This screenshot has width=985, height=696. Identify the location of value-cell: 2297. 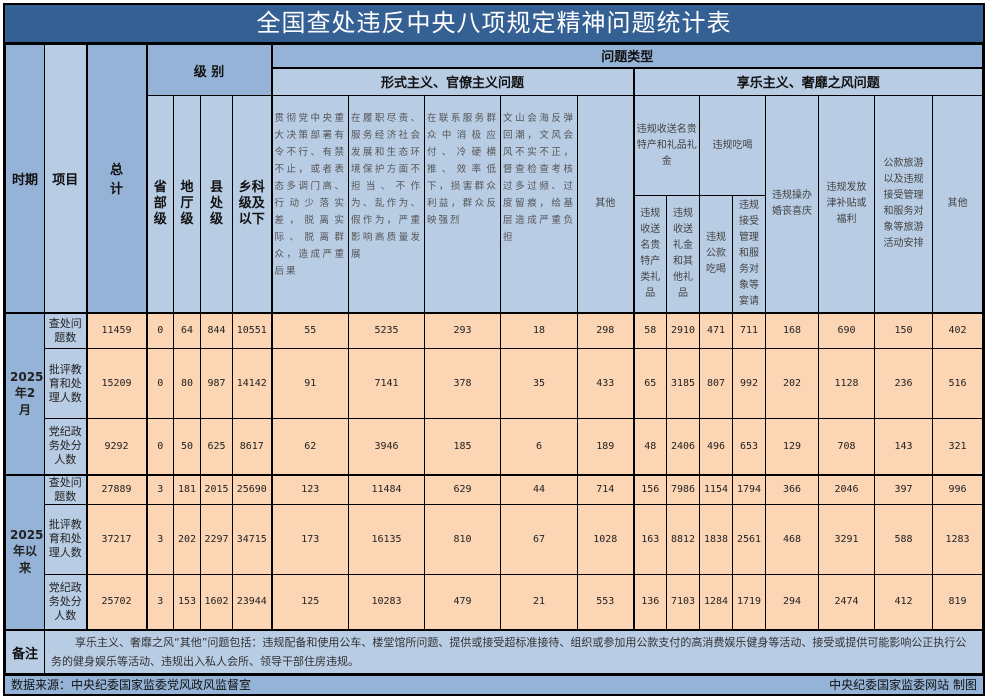
(216, 539).